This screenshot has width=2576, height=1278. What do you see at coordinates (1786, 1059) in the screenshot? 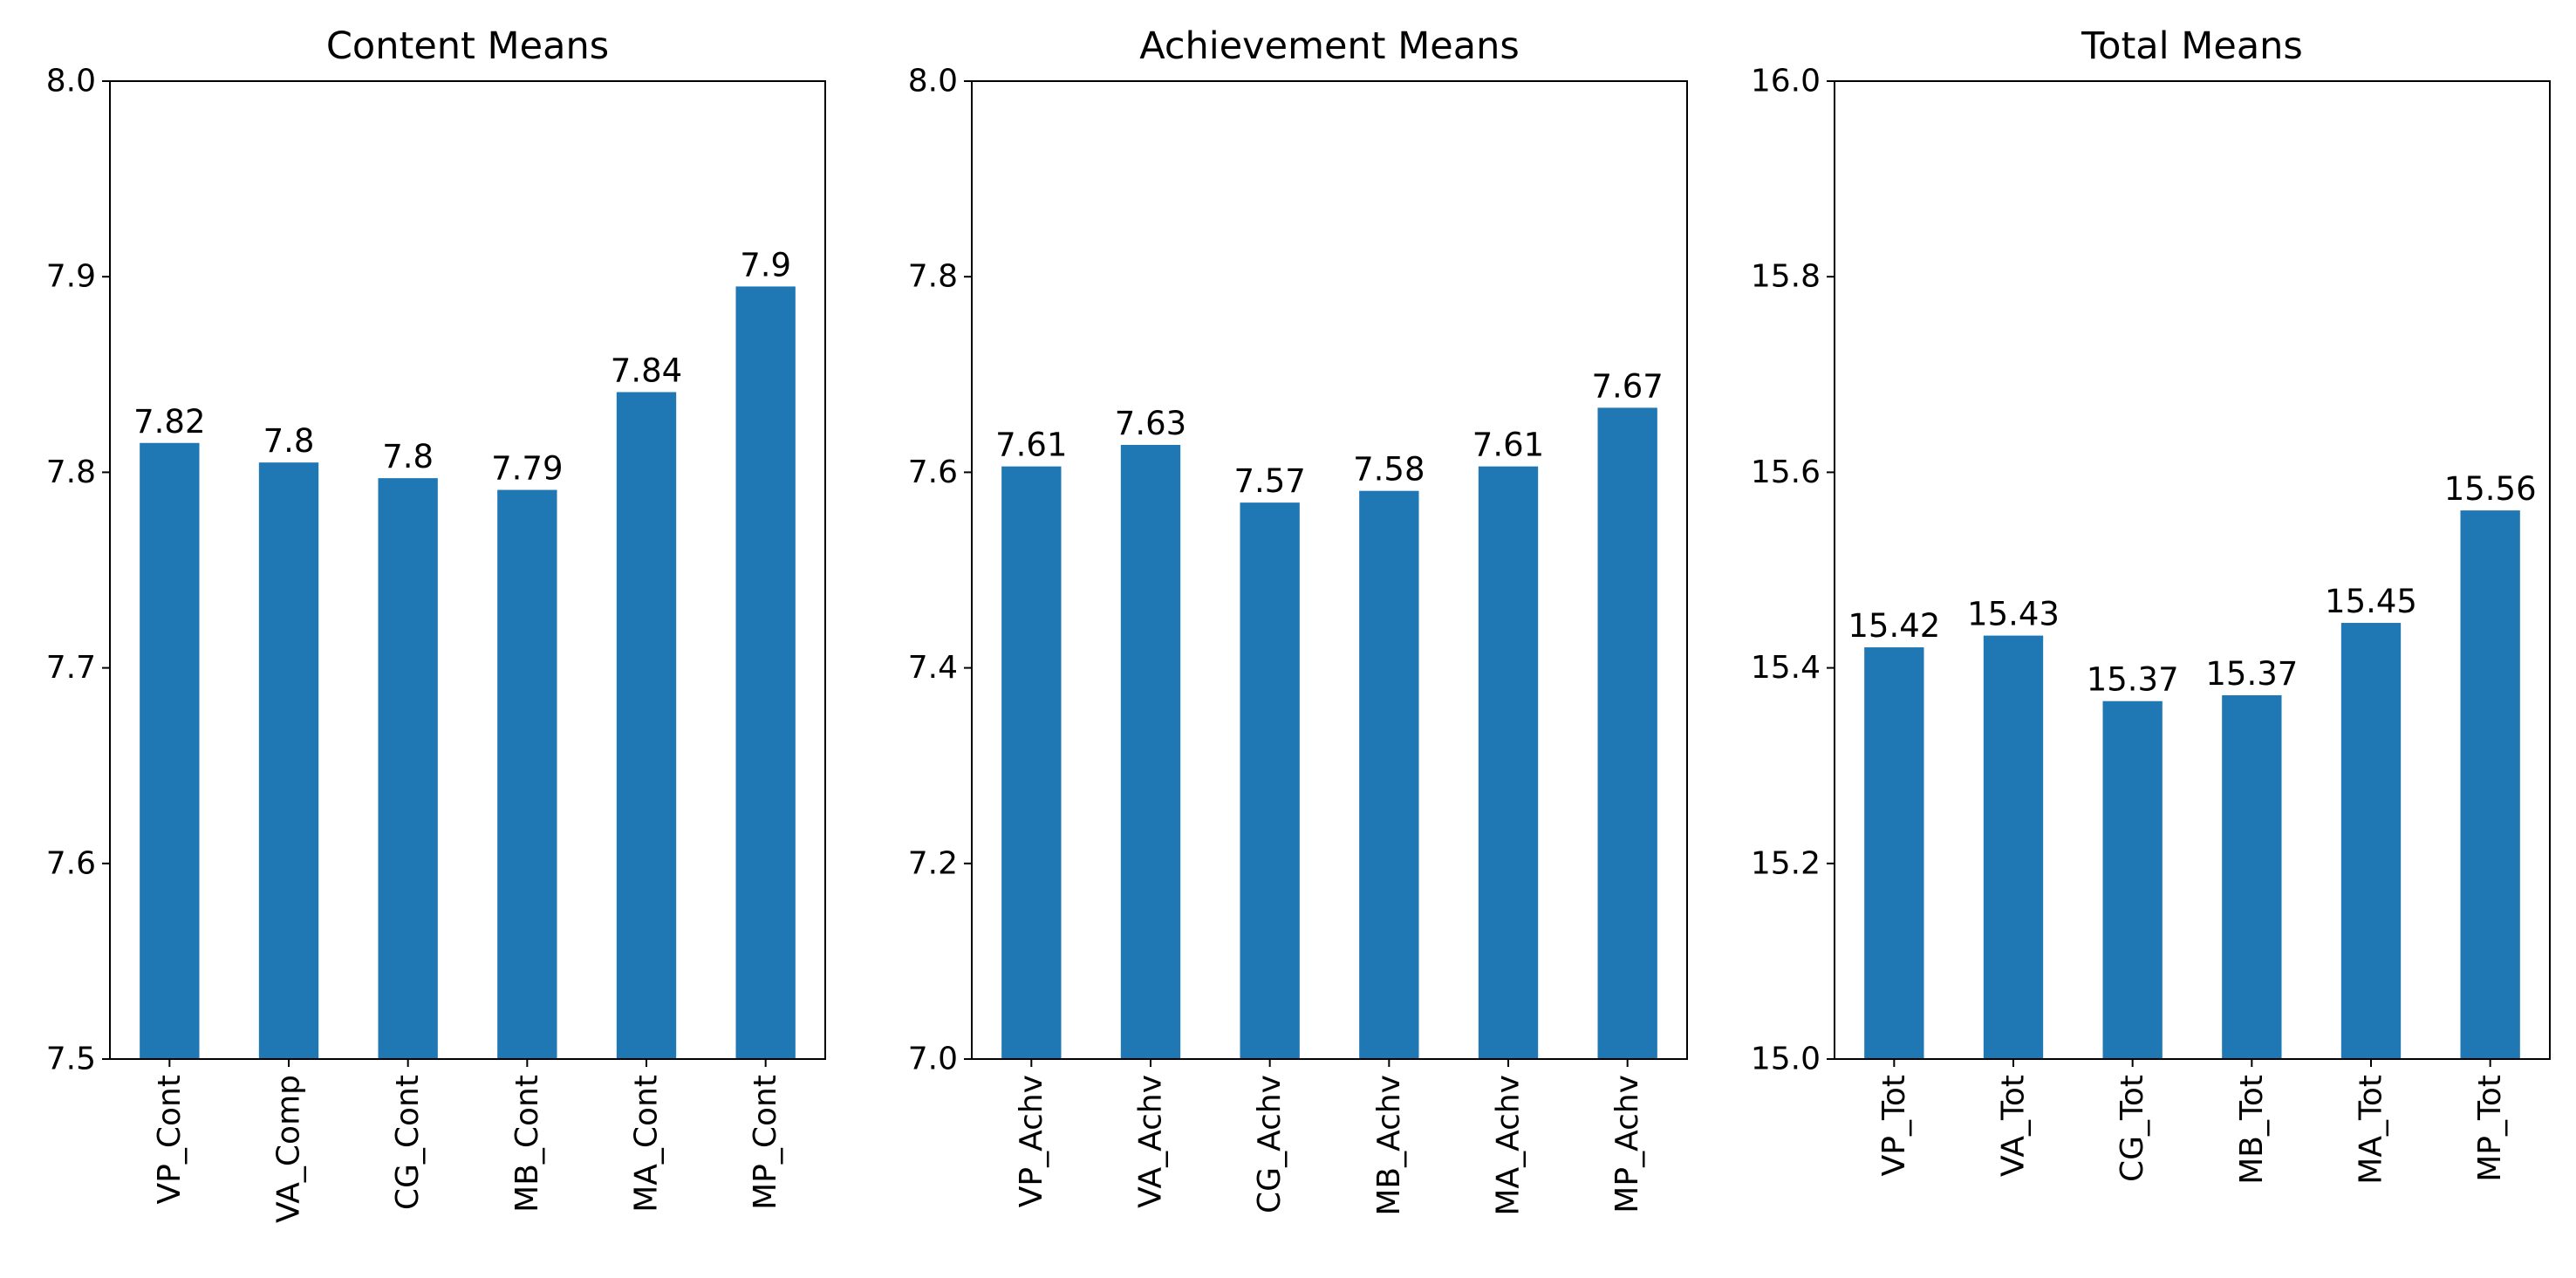
I see `y-tick-label: 15.0` at bounding box center [1786, 1059].